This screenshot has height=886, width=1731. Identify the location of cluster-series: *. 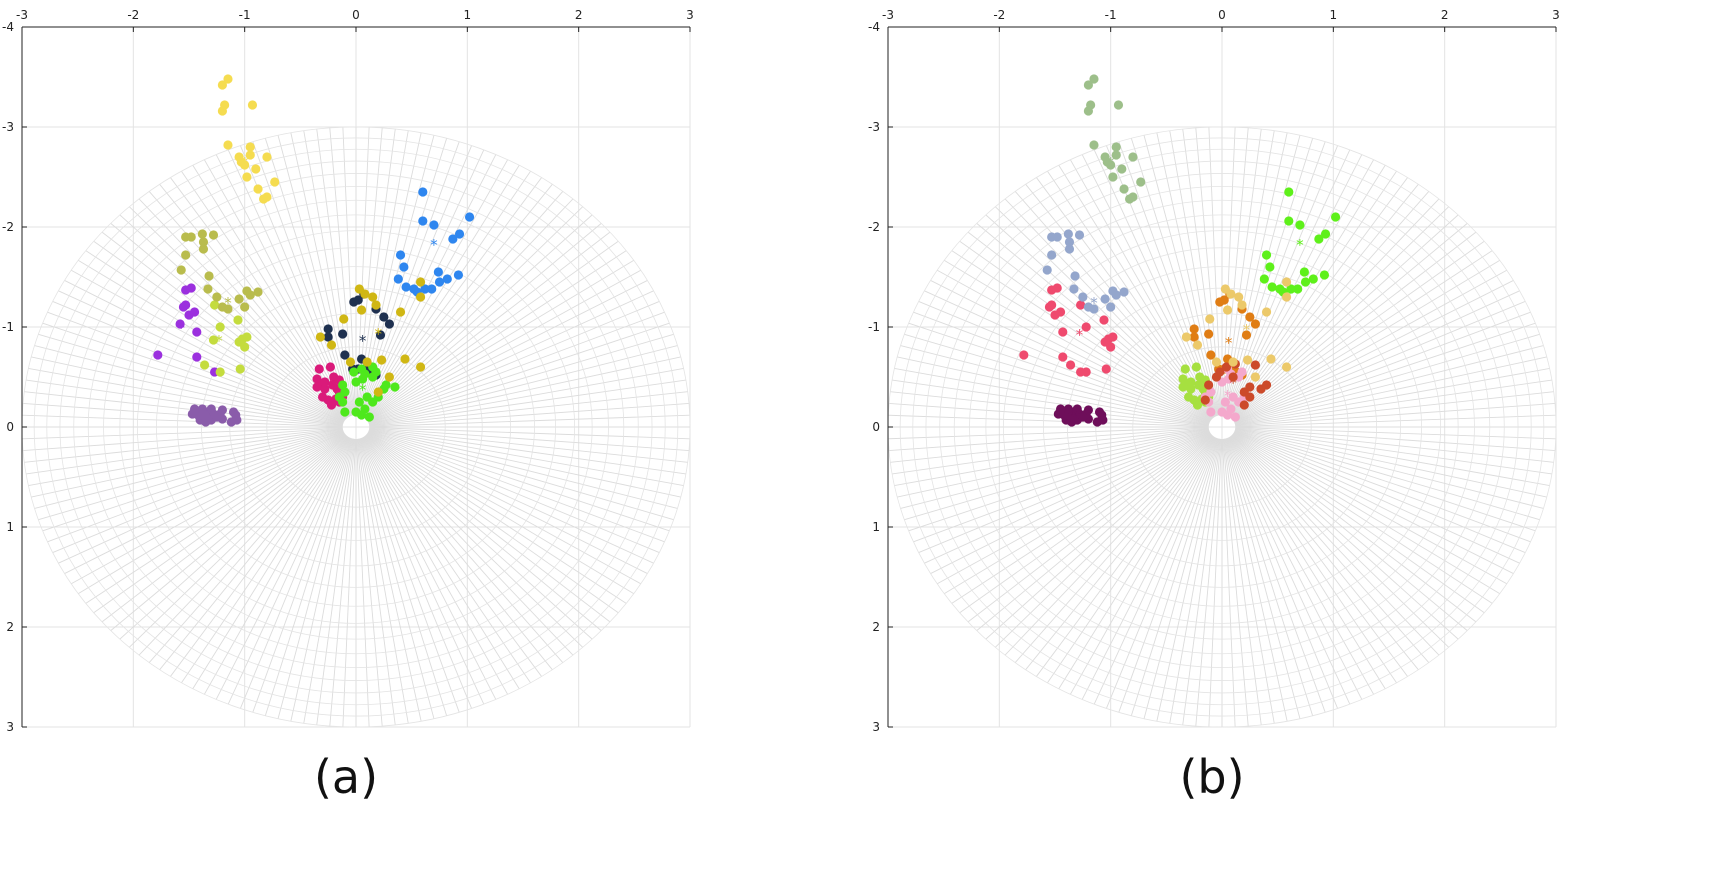
(1114, 139).